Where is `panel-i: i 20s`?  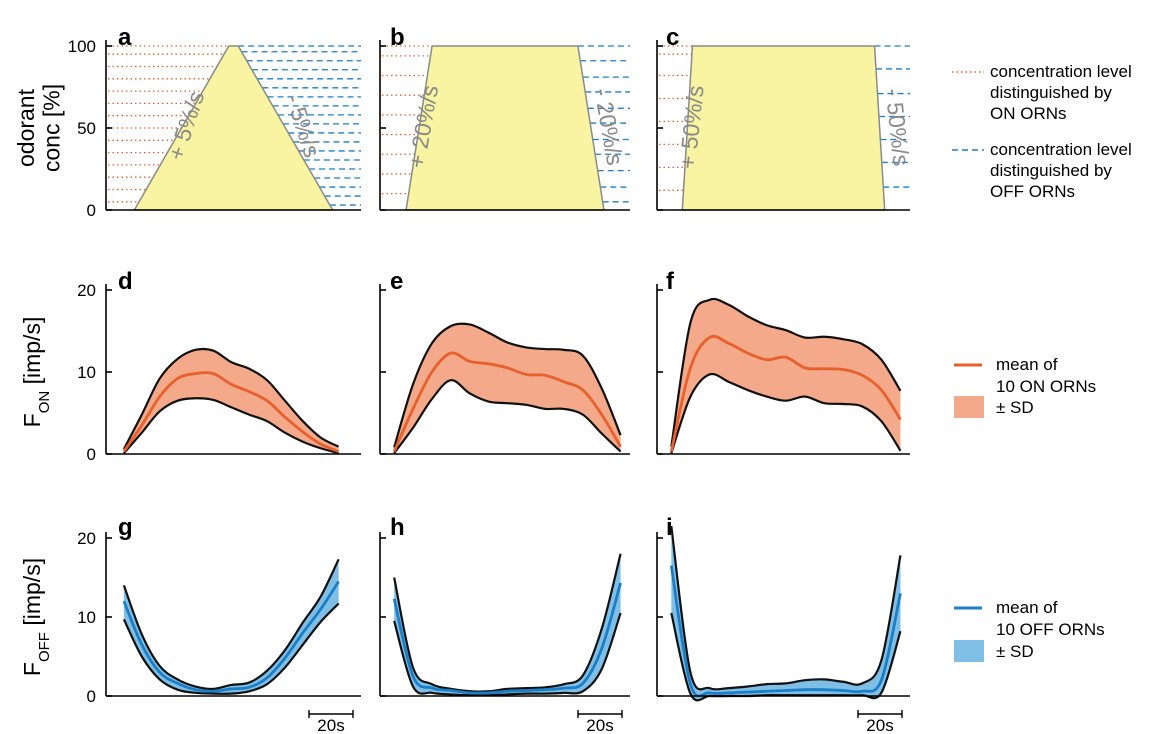
panel-i: i 20s is located at coordinates (783, 624).